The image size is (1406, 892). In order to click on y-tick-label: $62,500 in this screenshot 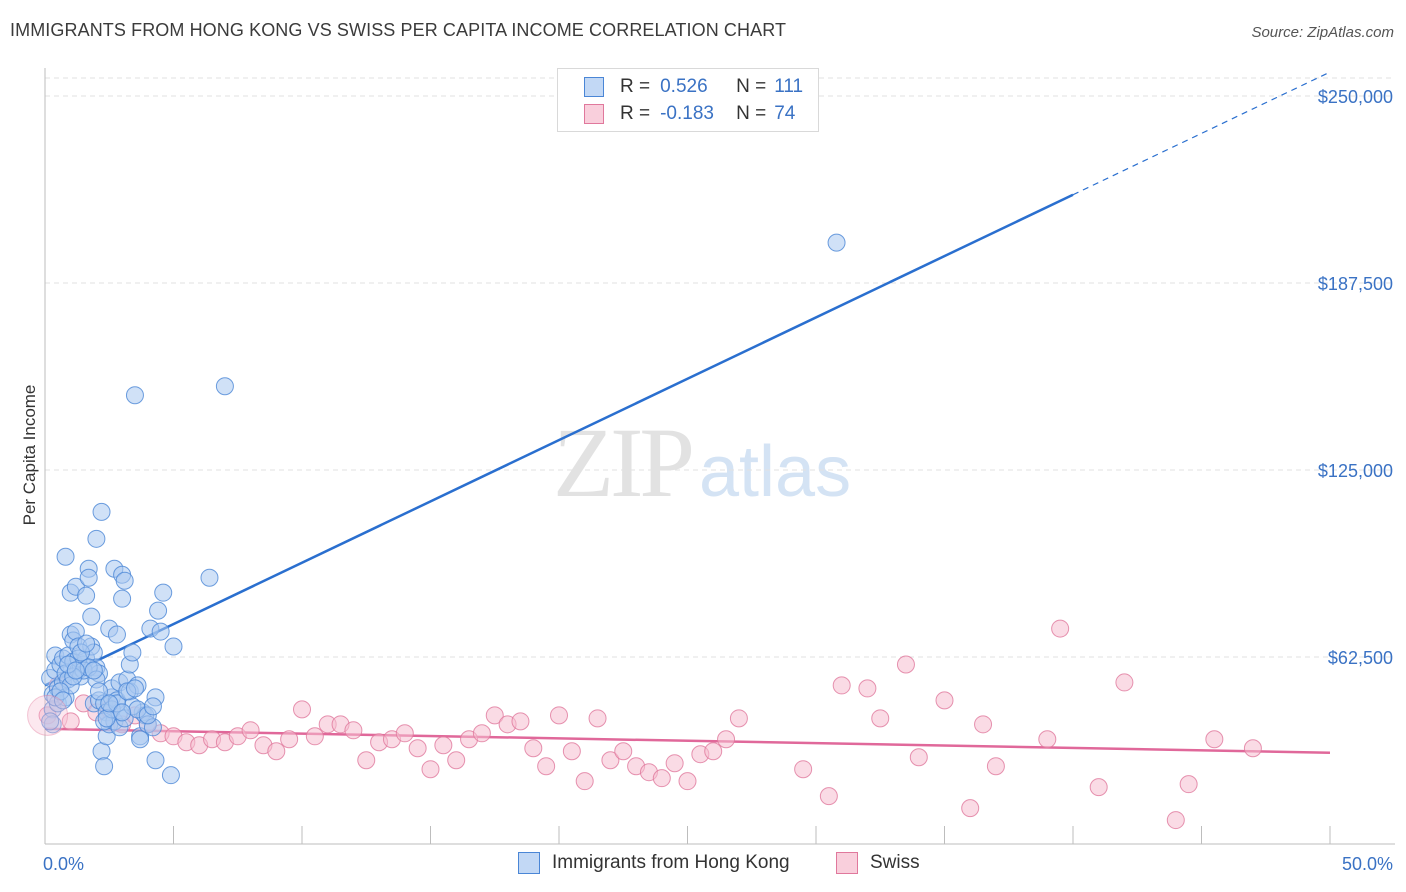, I will do `click(1360, 658)`.